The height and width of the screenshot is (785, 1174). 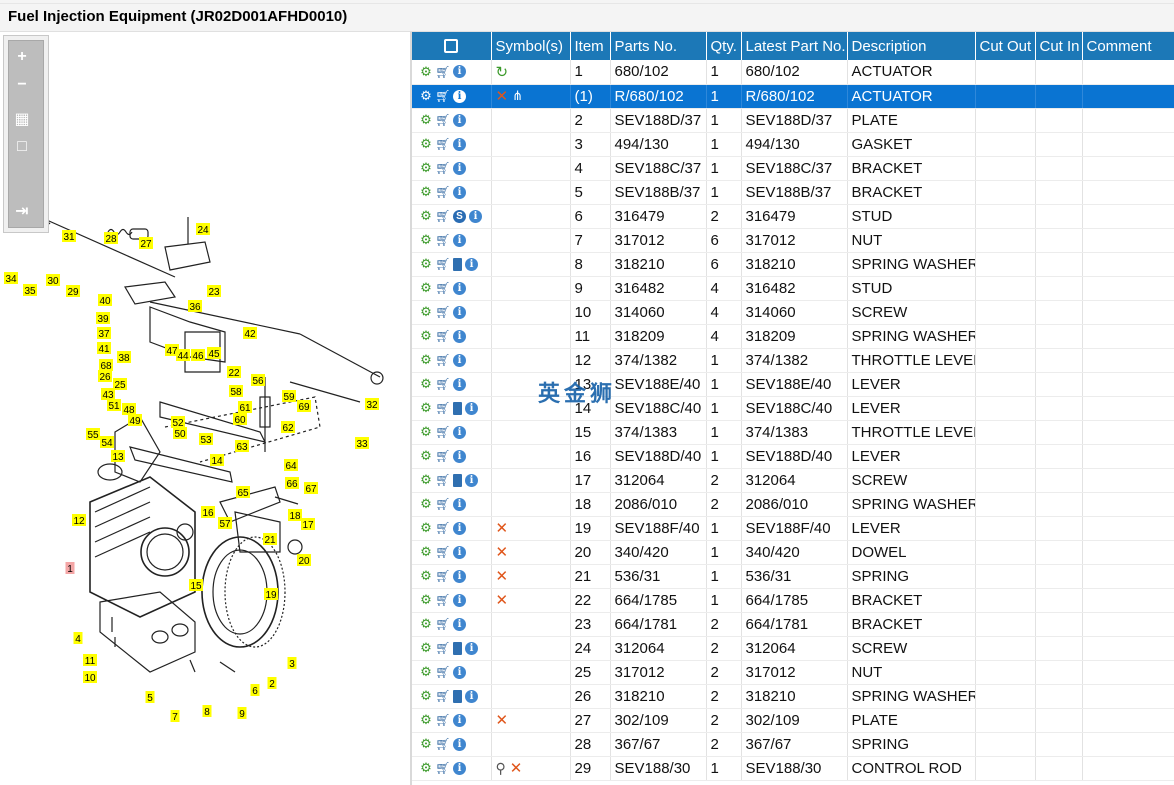 What do you see at coordinates (793, 768) in the screenshot?
I see `table-row: ⚙ 🛒︎ i ⚲ ✕ 29 SEV188/30 1 SEV188/30 CONTROL ROD` at bounding box center [793, 768].